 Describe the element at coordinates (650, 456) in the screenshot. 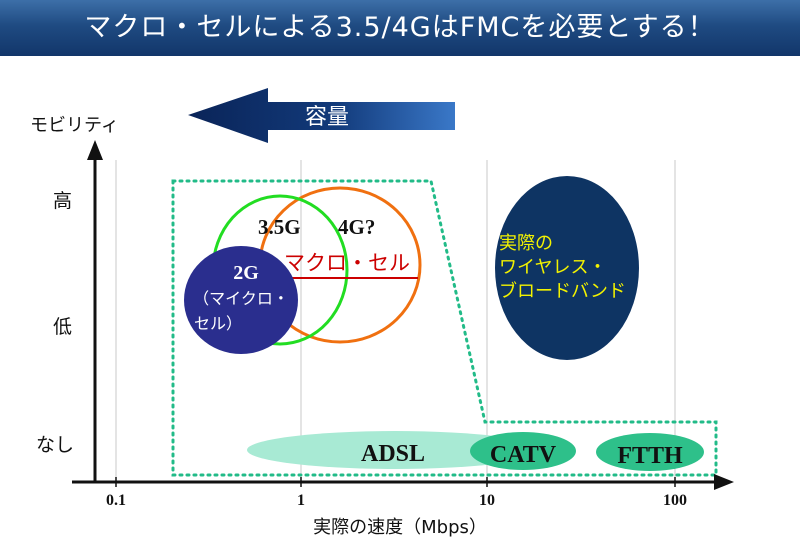

I see `ftth-label: FTTH` at that location.